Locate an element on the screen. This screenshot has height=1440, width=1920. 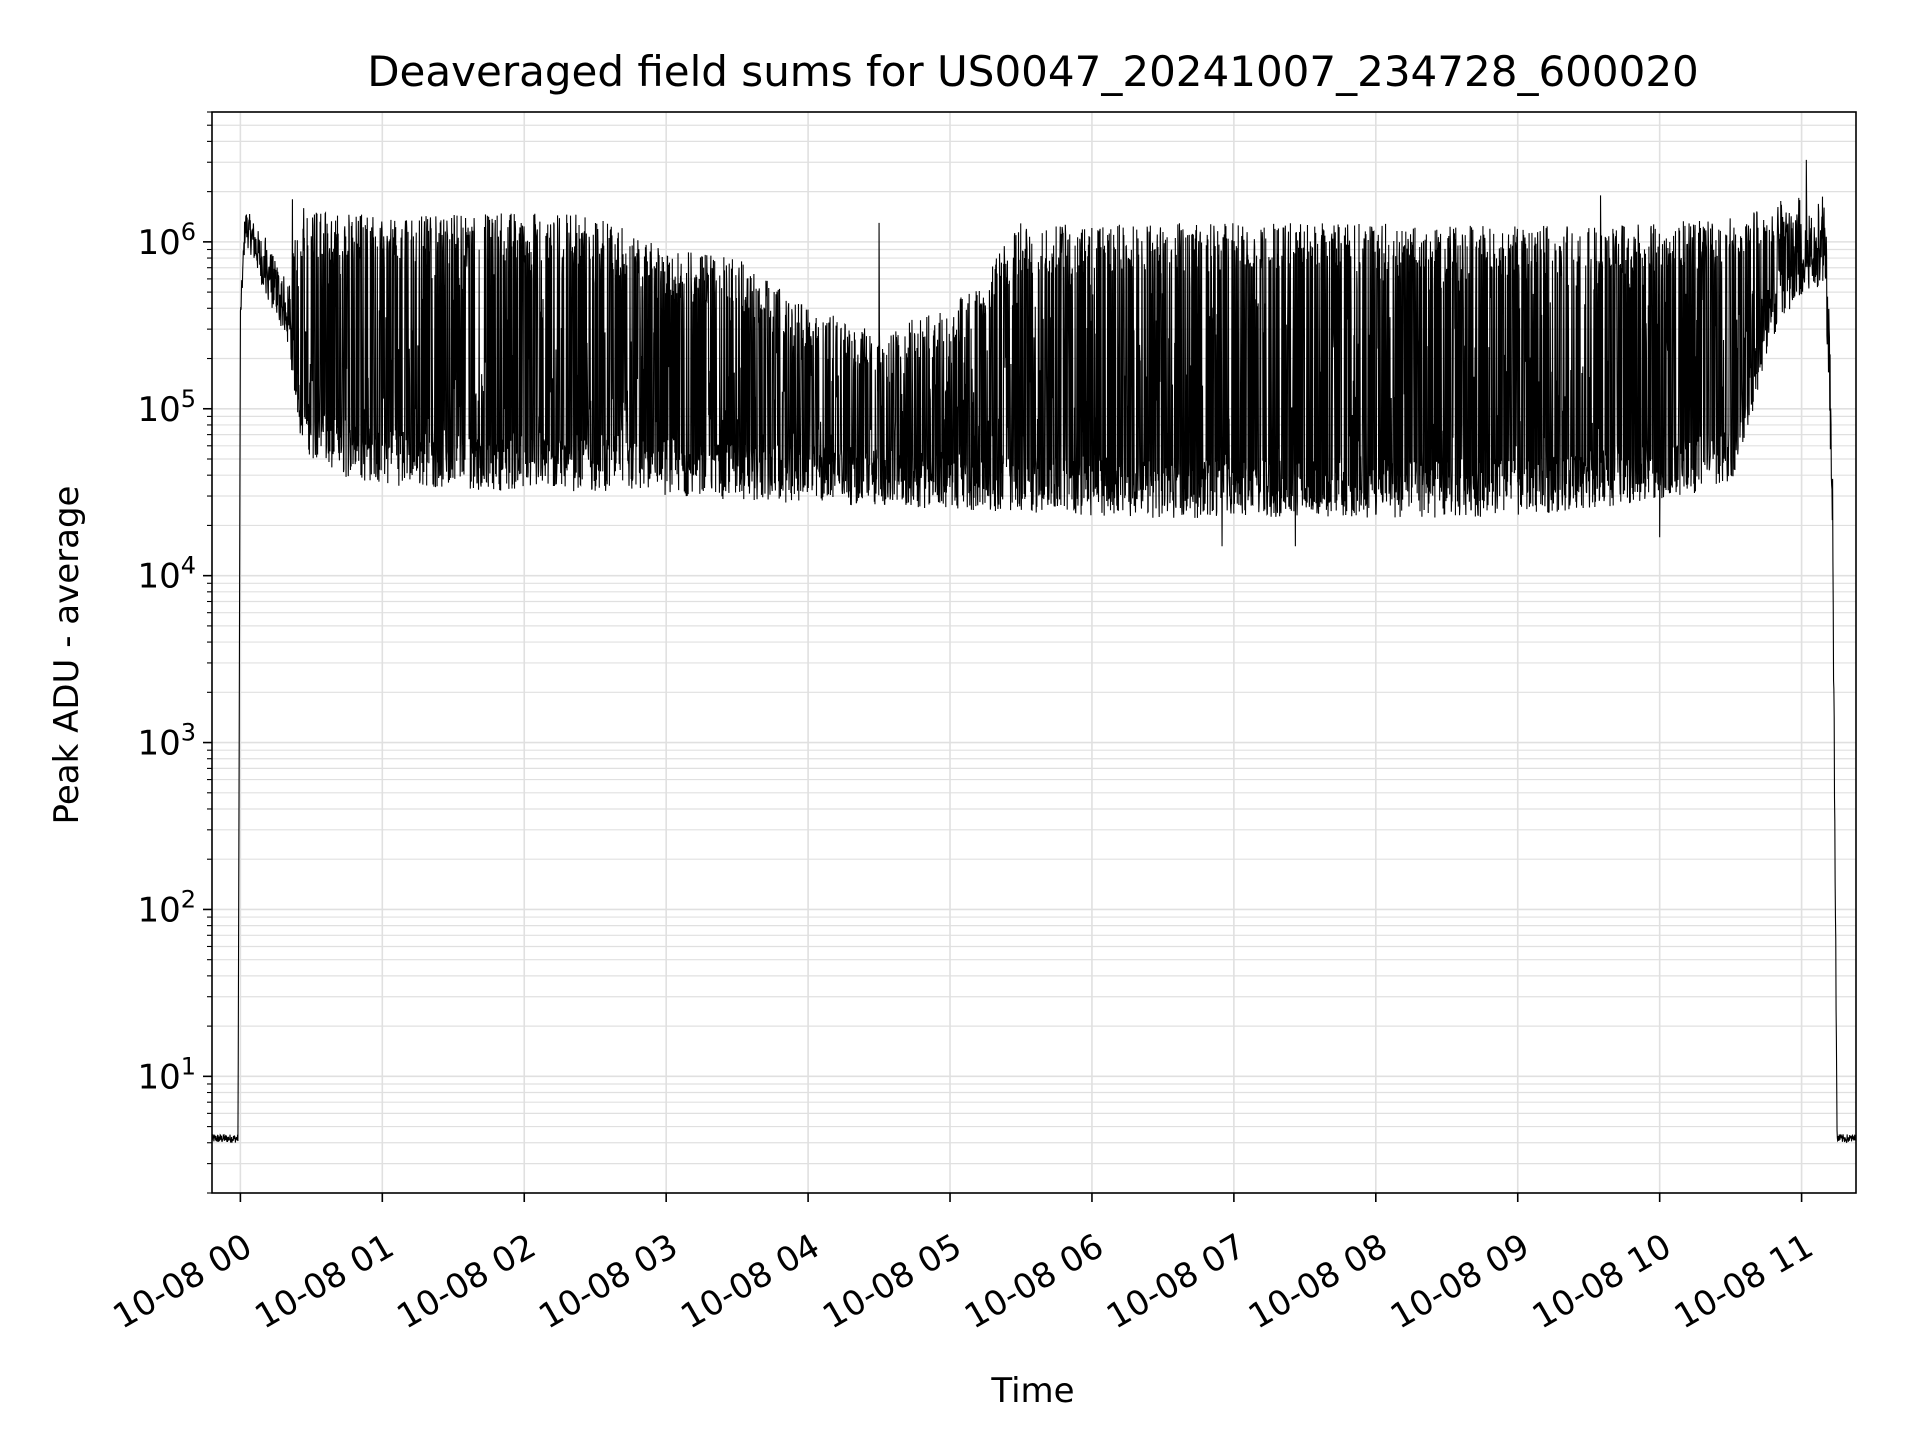
y-tick-label: 10⁵ is located at coordinates (166, 407).